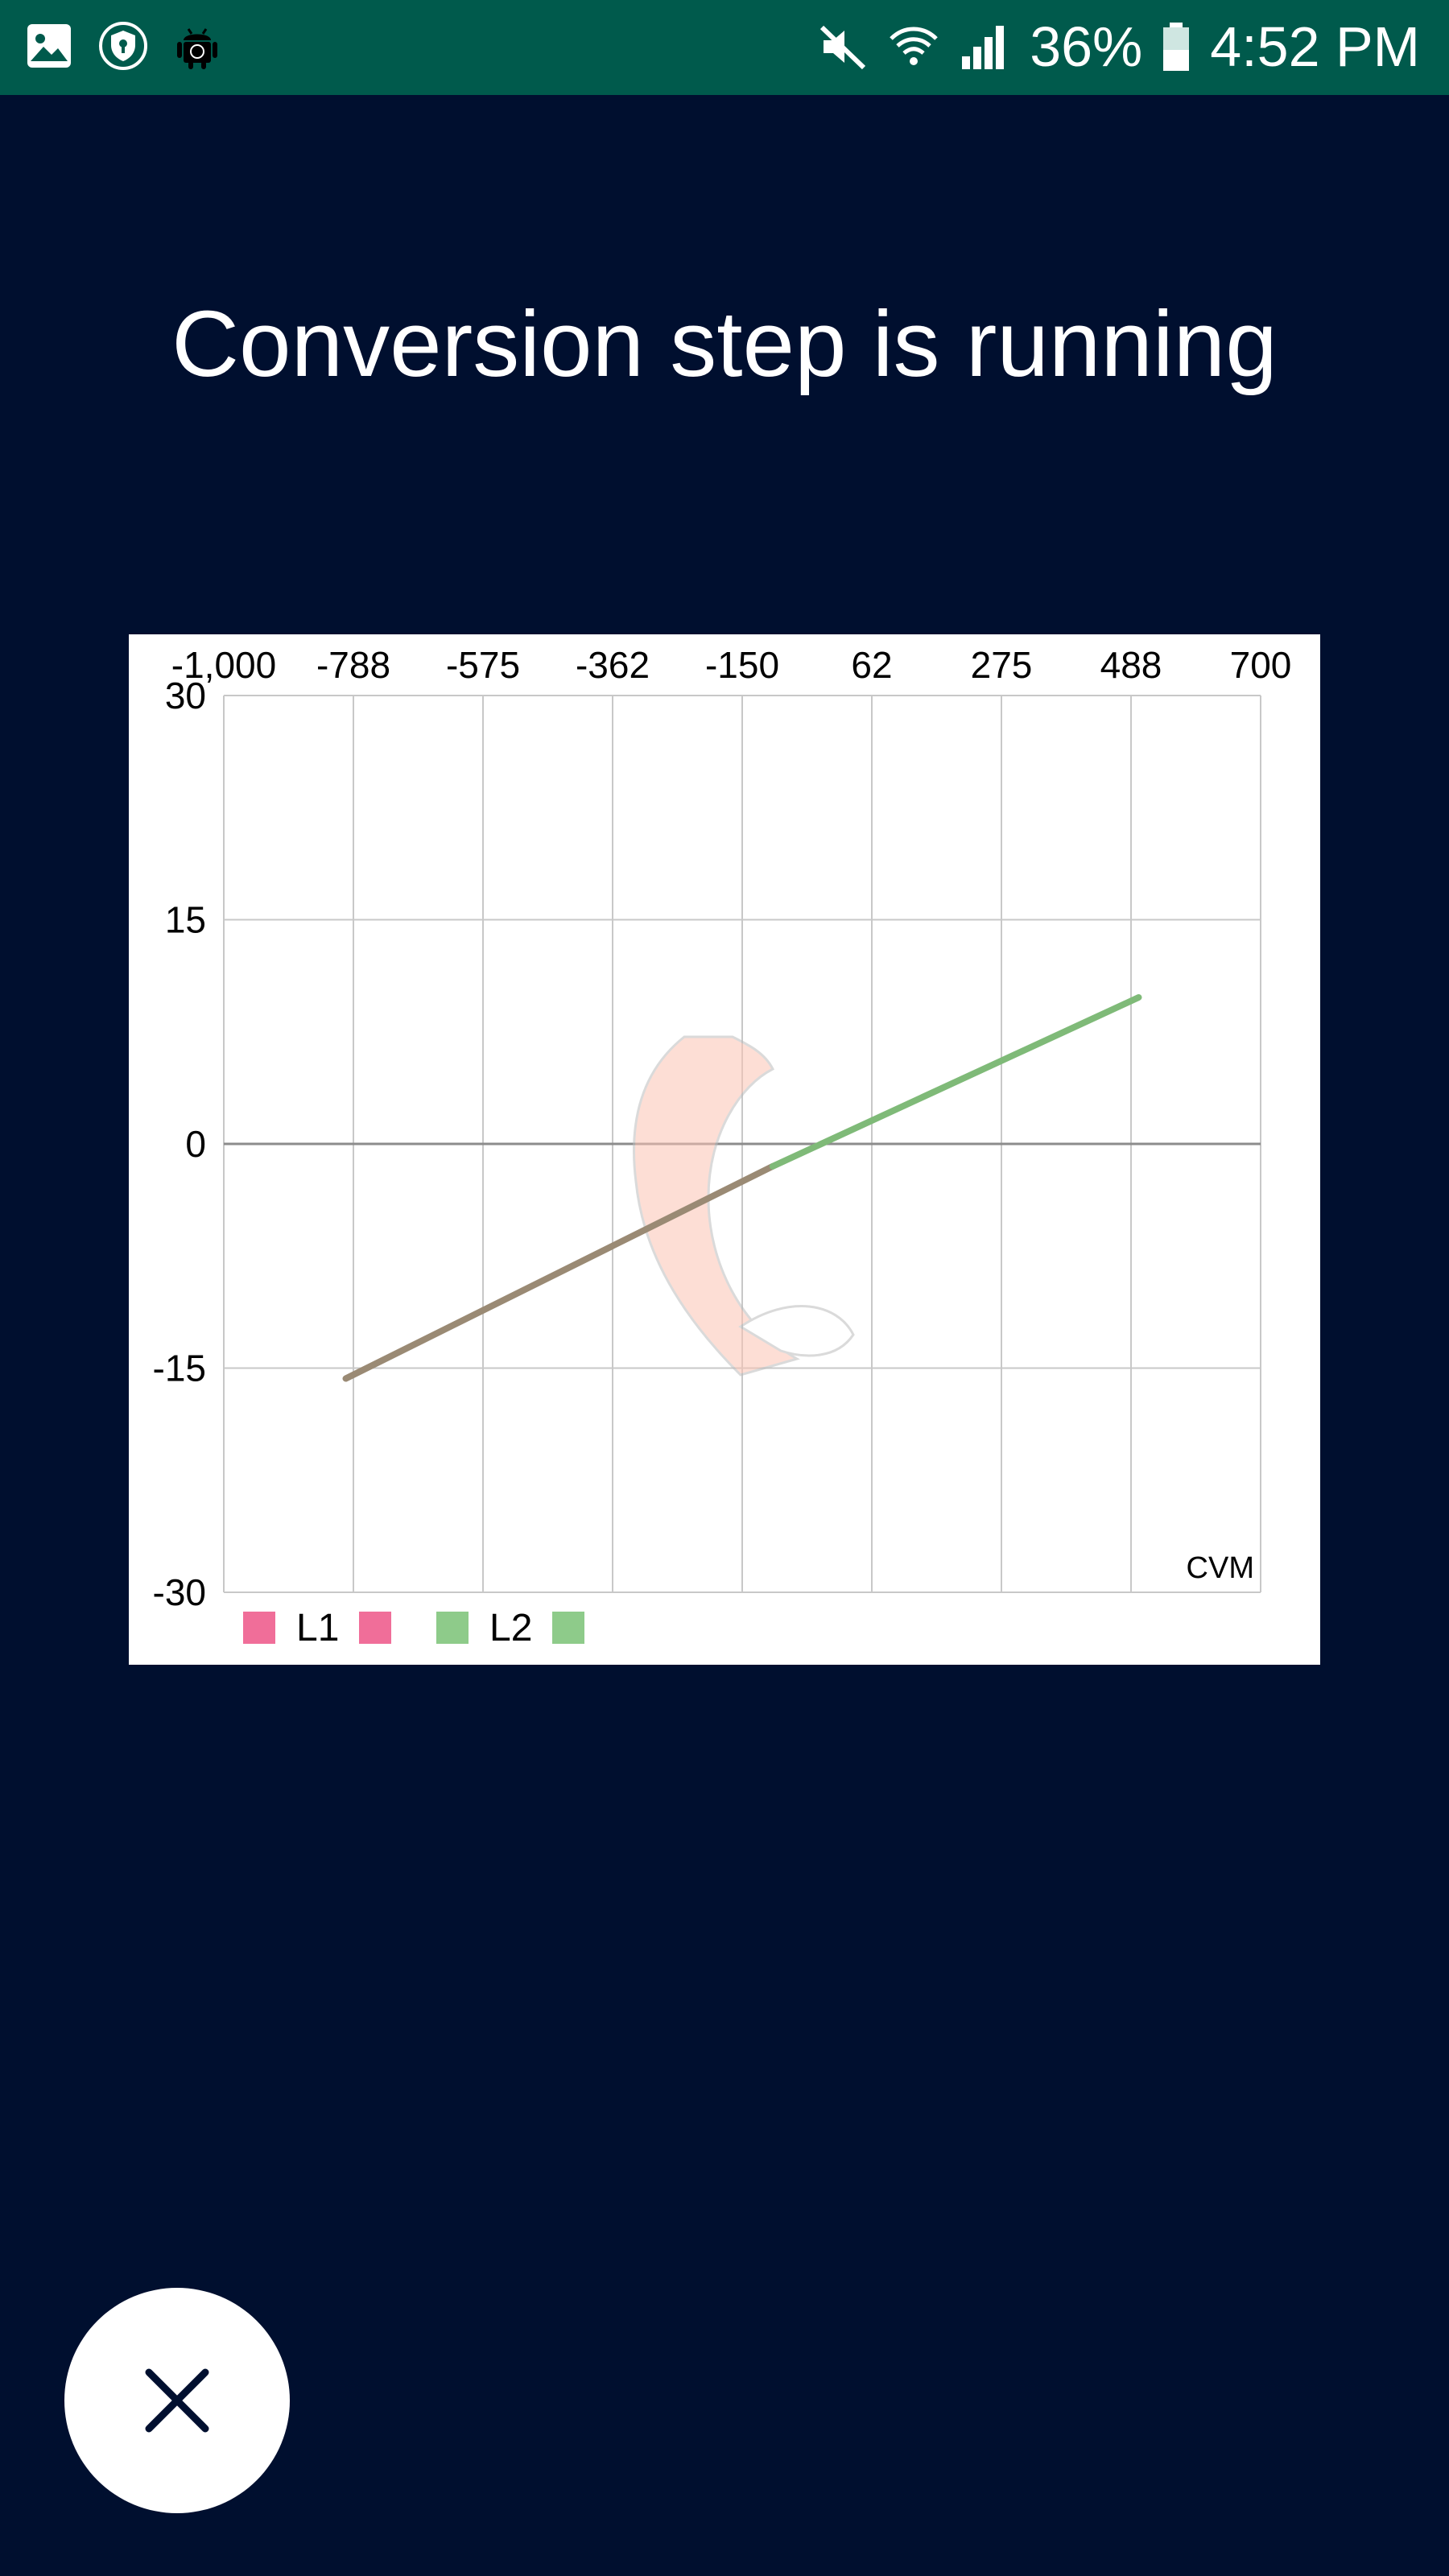 This screenshot has width=1449, height=2576. Describe the element at coordinates (1261, 665) in the screenshot. I see `x-tick-label: 700` at that location.